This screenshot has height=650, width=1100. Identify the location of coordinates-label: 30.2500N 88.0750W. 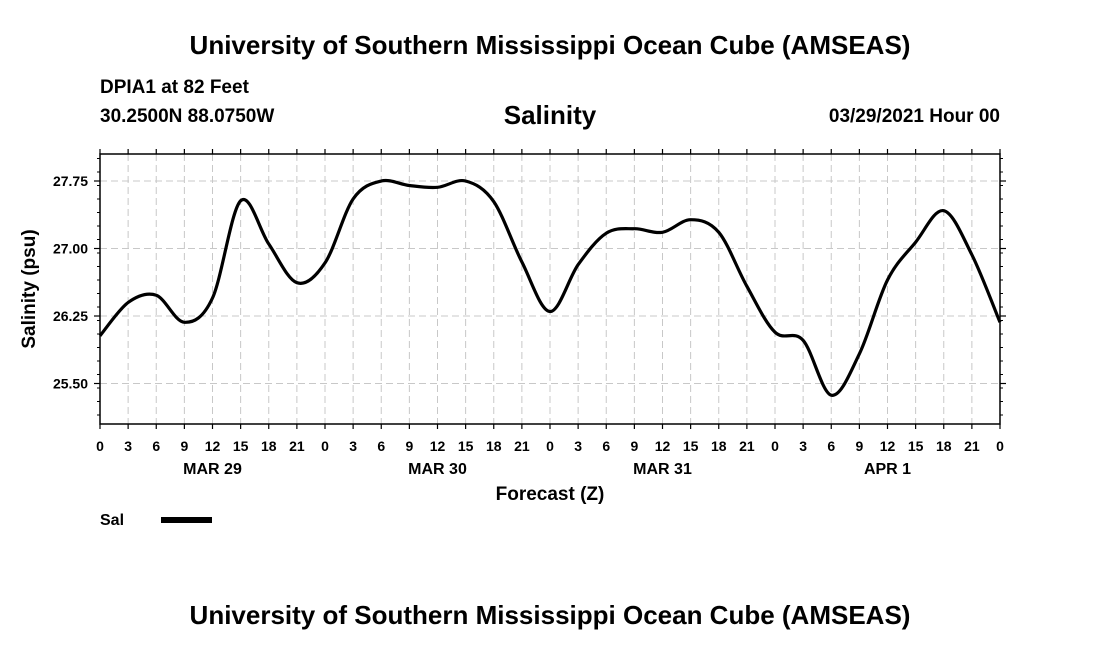
(187, 116).